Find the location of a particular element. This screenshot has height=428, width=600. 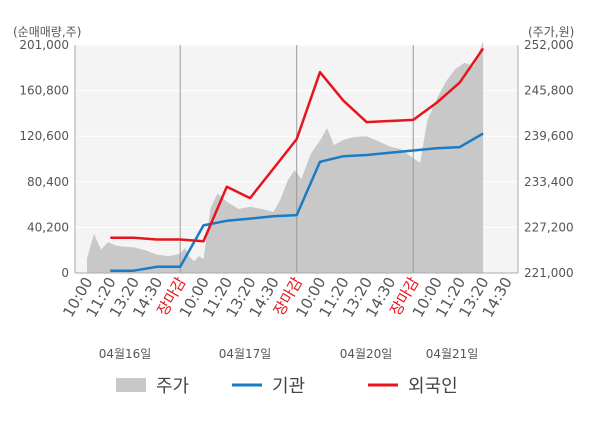

right-tick-label: 252,000 is located at coordinates (549, 45).